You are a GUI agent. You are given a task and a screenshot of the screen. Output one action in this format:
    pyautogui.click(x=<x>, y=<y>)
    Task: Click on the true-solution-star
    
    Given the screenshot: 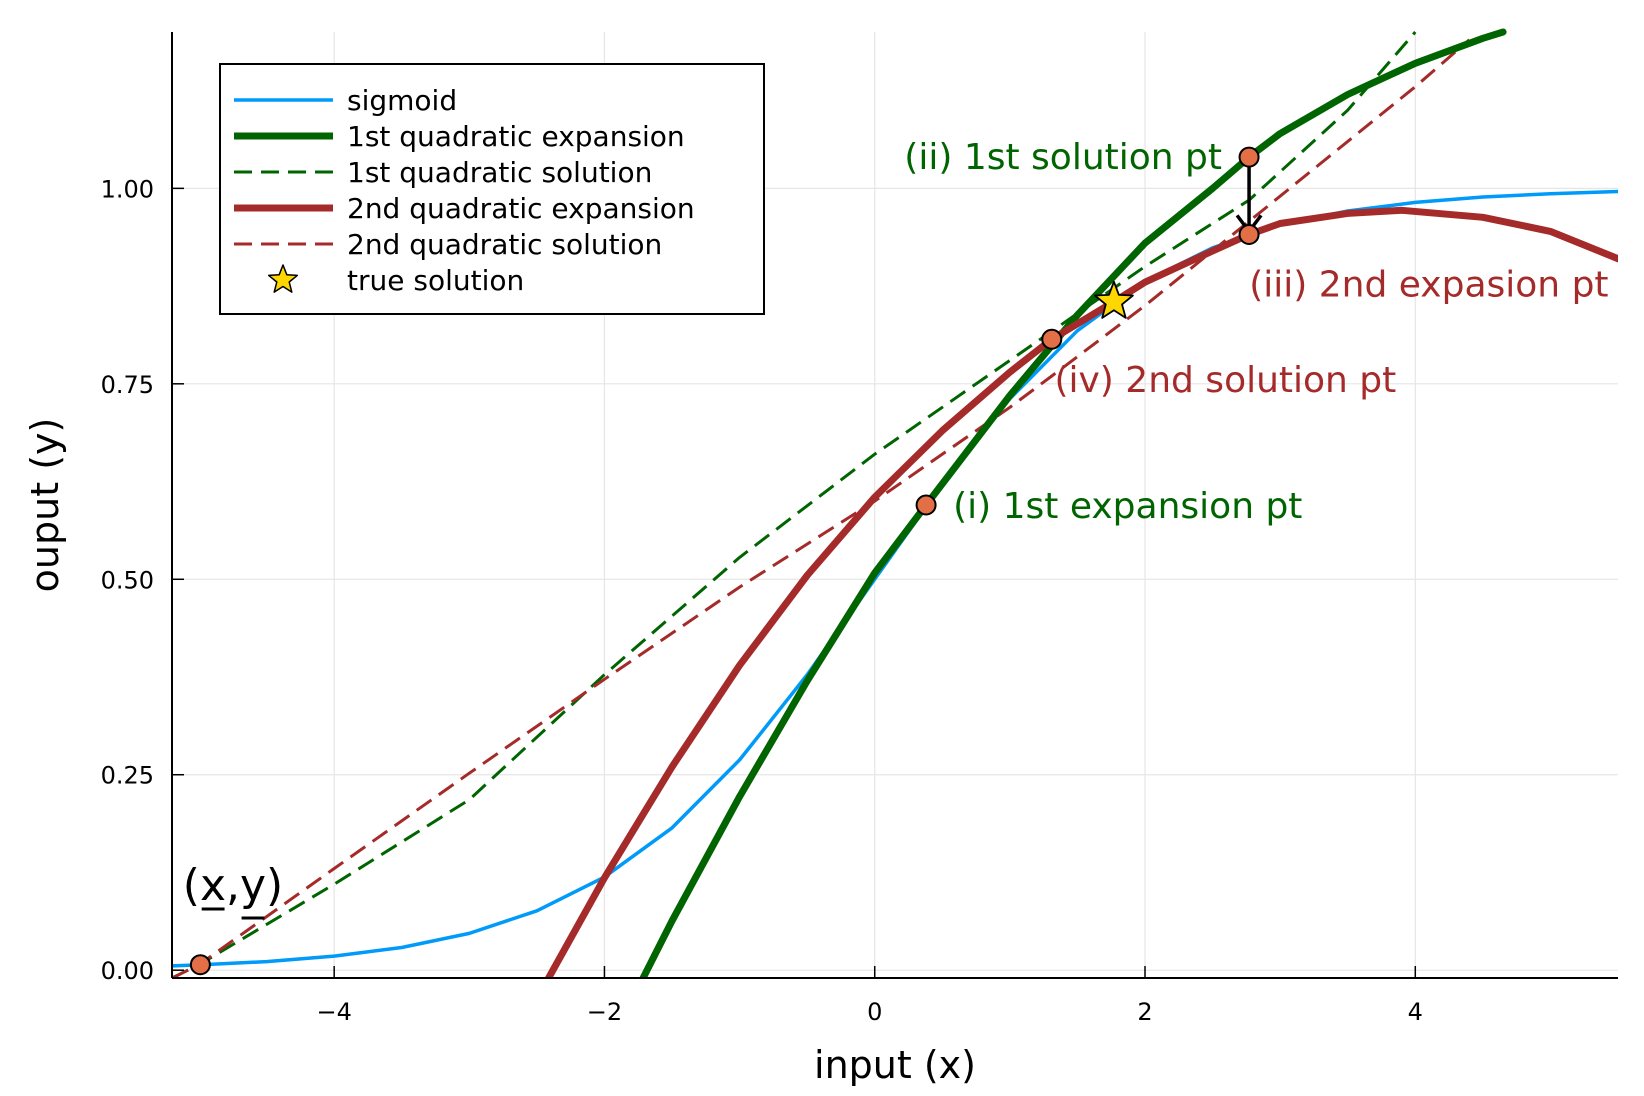 What is the action you would take?
    pyautogui.click(x=1114, y=299)
    